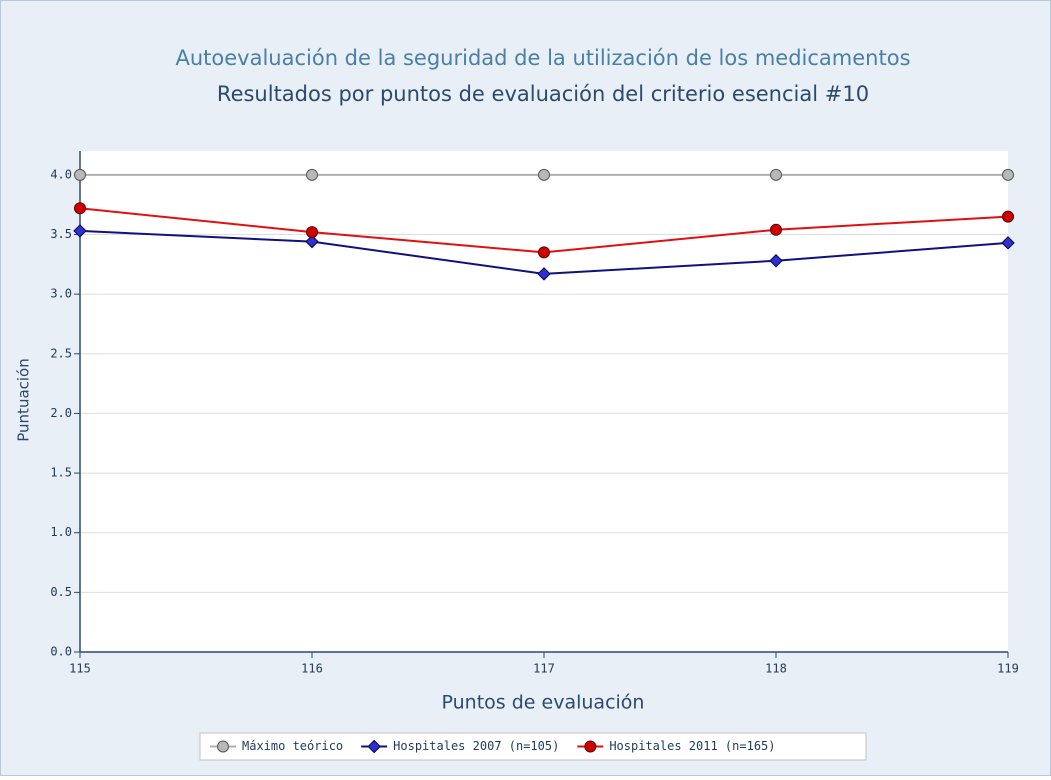  What do you see at coordinates (61, 353) in the screenshot?
I see `y-tick-label: 2.5` at bounding box center [61, 353].